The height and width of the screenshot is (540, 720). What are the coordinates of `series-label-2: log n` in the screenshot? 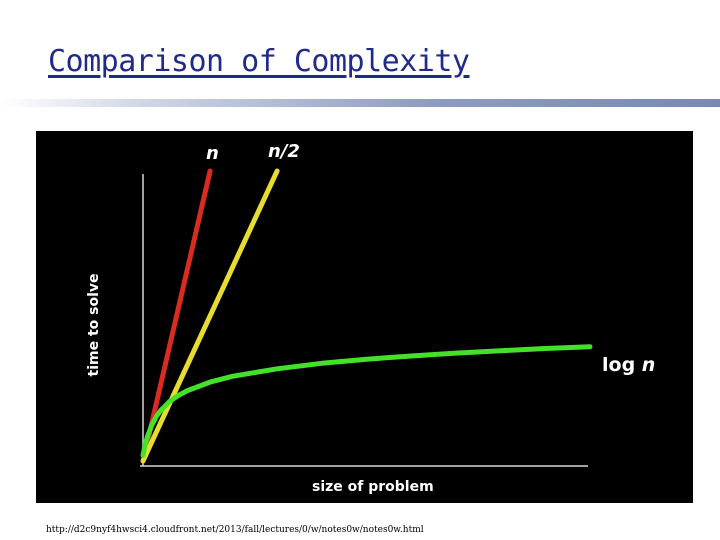 It's located at (628, 365).